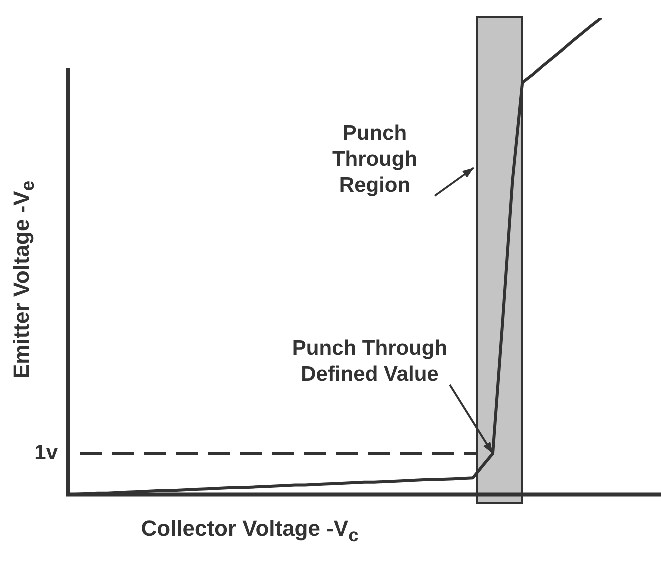  Describe the element at coordinates (375, 159) in the screenshot. I see `annotation: Punch Through Region` at that location.